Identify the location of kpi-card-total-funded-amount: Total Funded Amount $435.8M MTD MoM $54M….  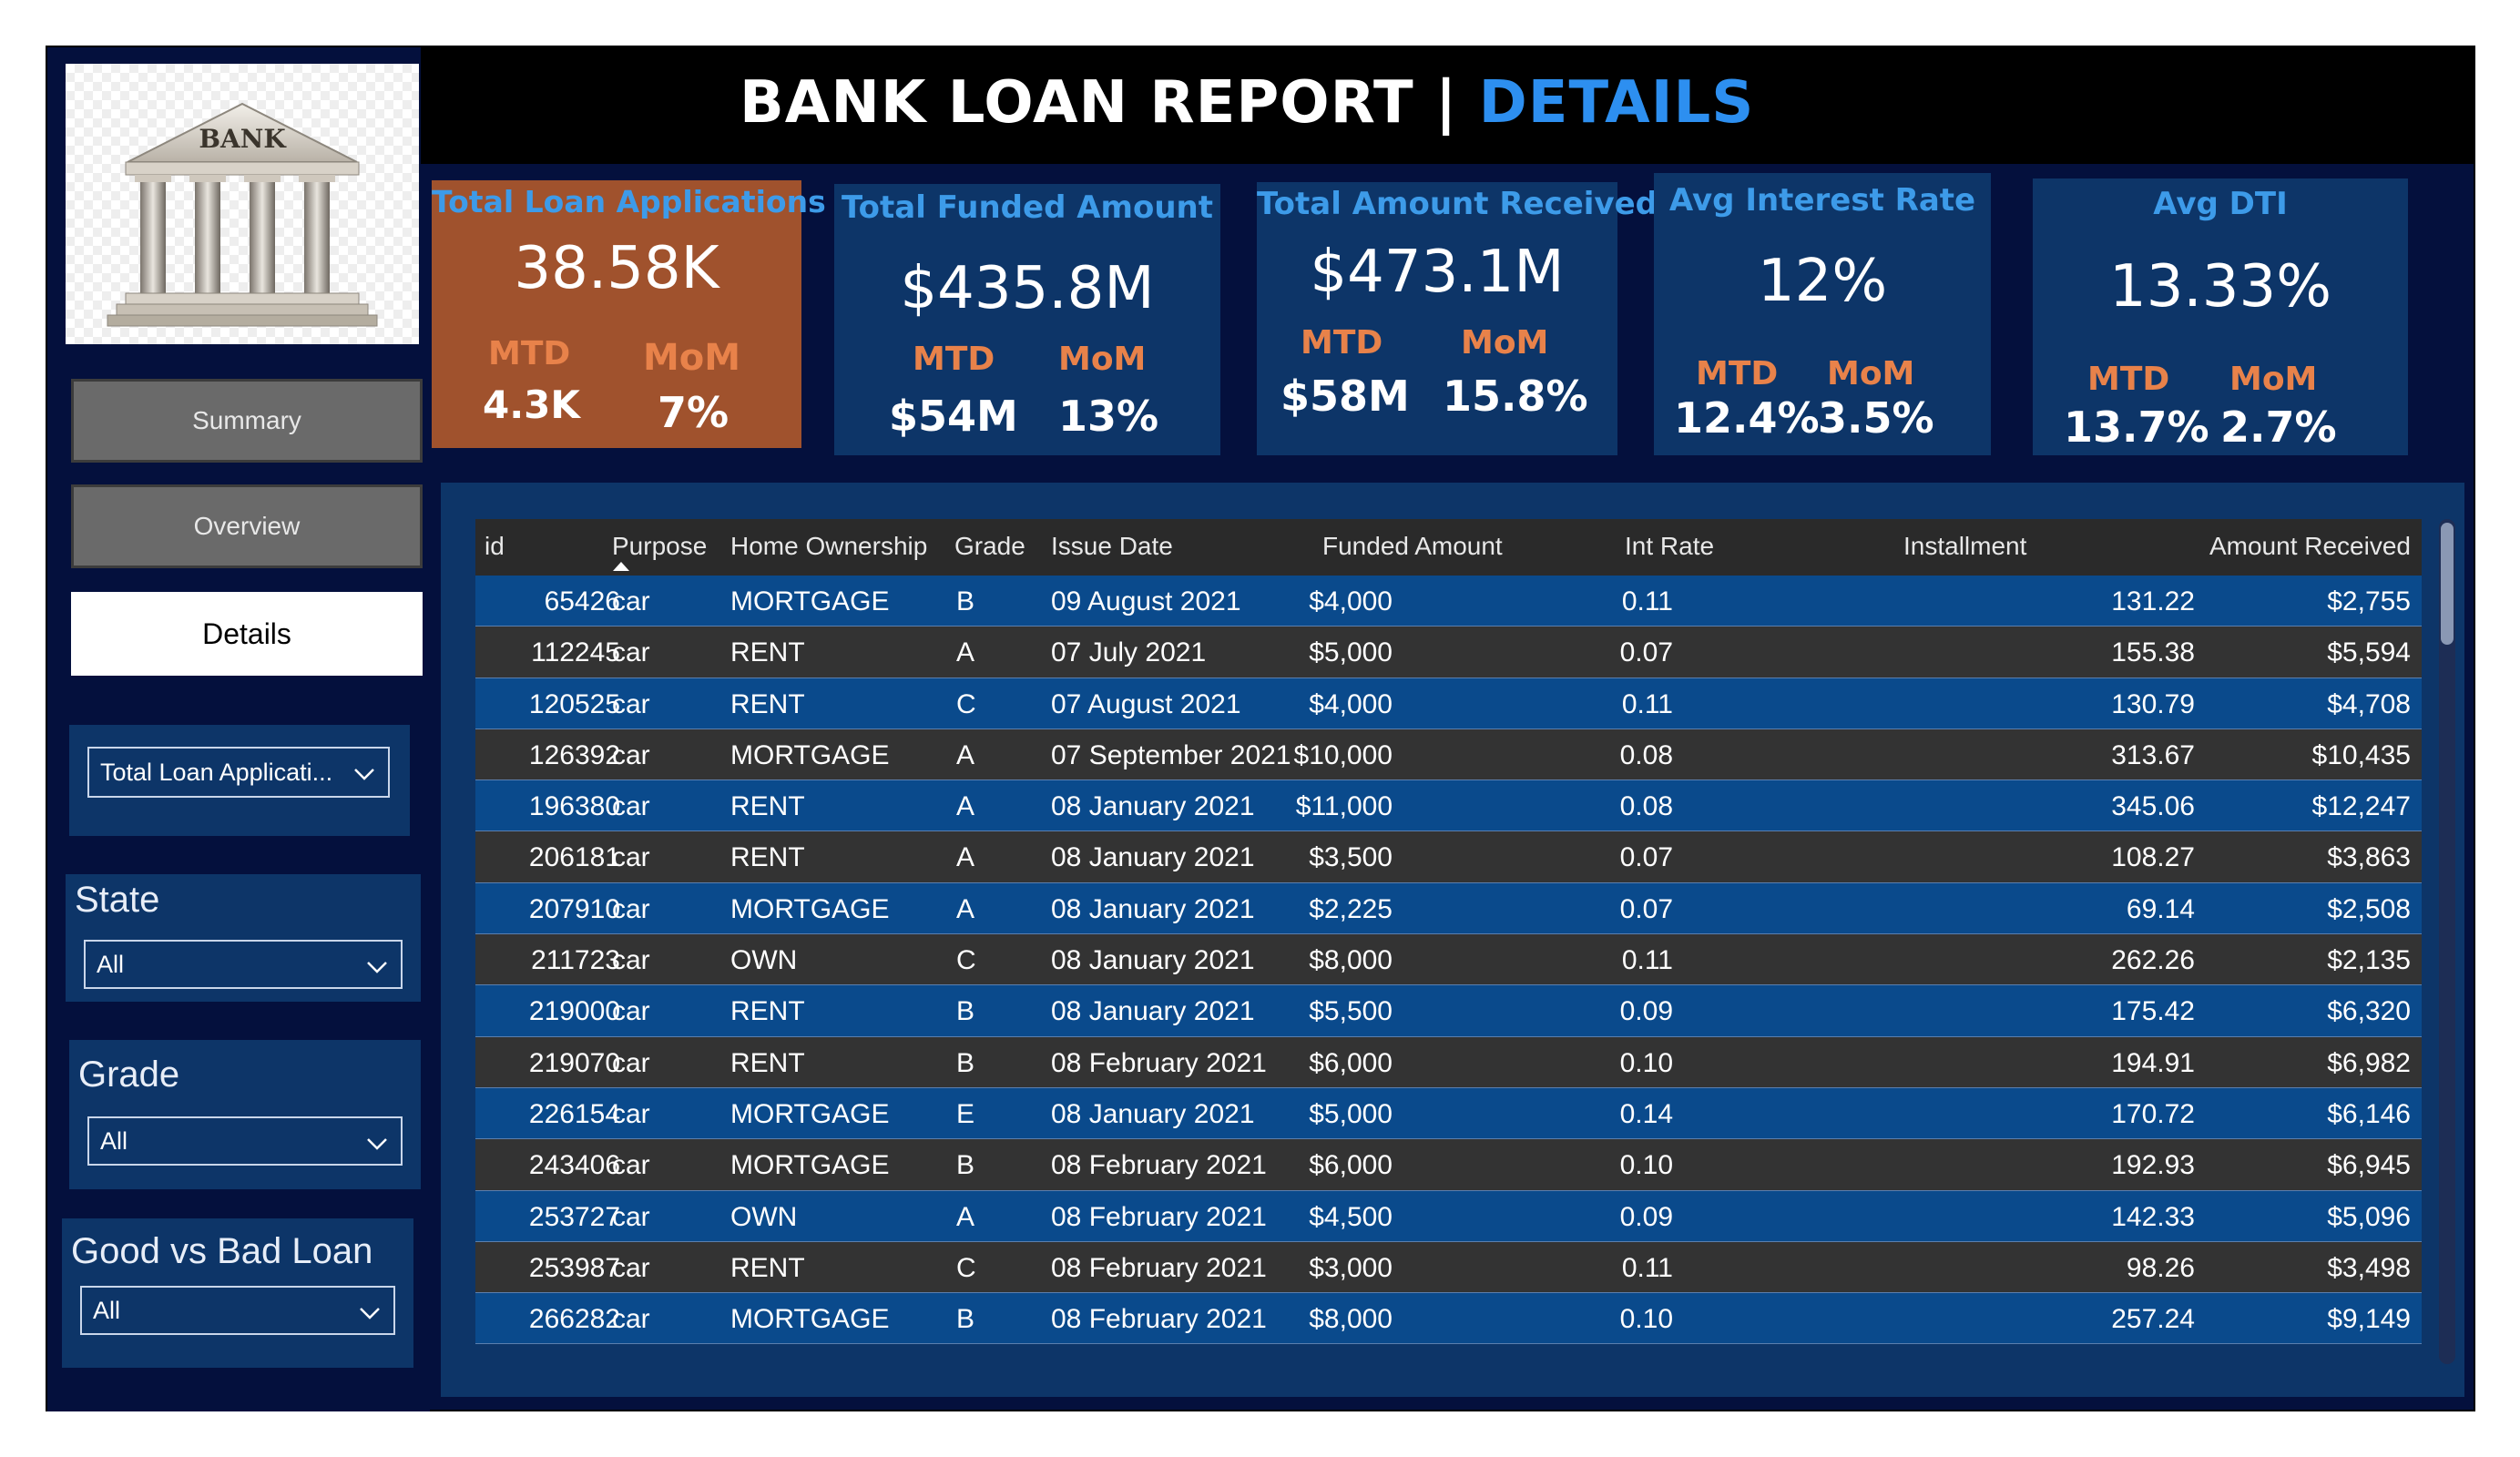
(1027, 319).